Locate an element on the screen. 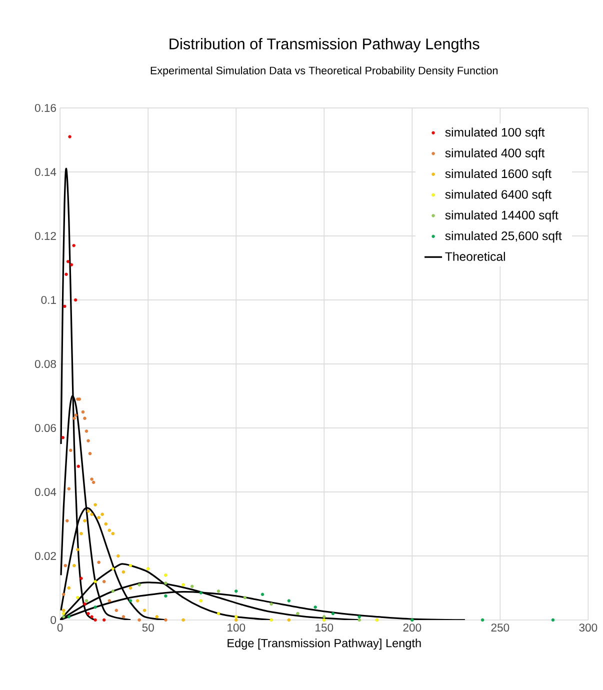  y-tick-label: 0.06 is located at coordinates (45, 428).